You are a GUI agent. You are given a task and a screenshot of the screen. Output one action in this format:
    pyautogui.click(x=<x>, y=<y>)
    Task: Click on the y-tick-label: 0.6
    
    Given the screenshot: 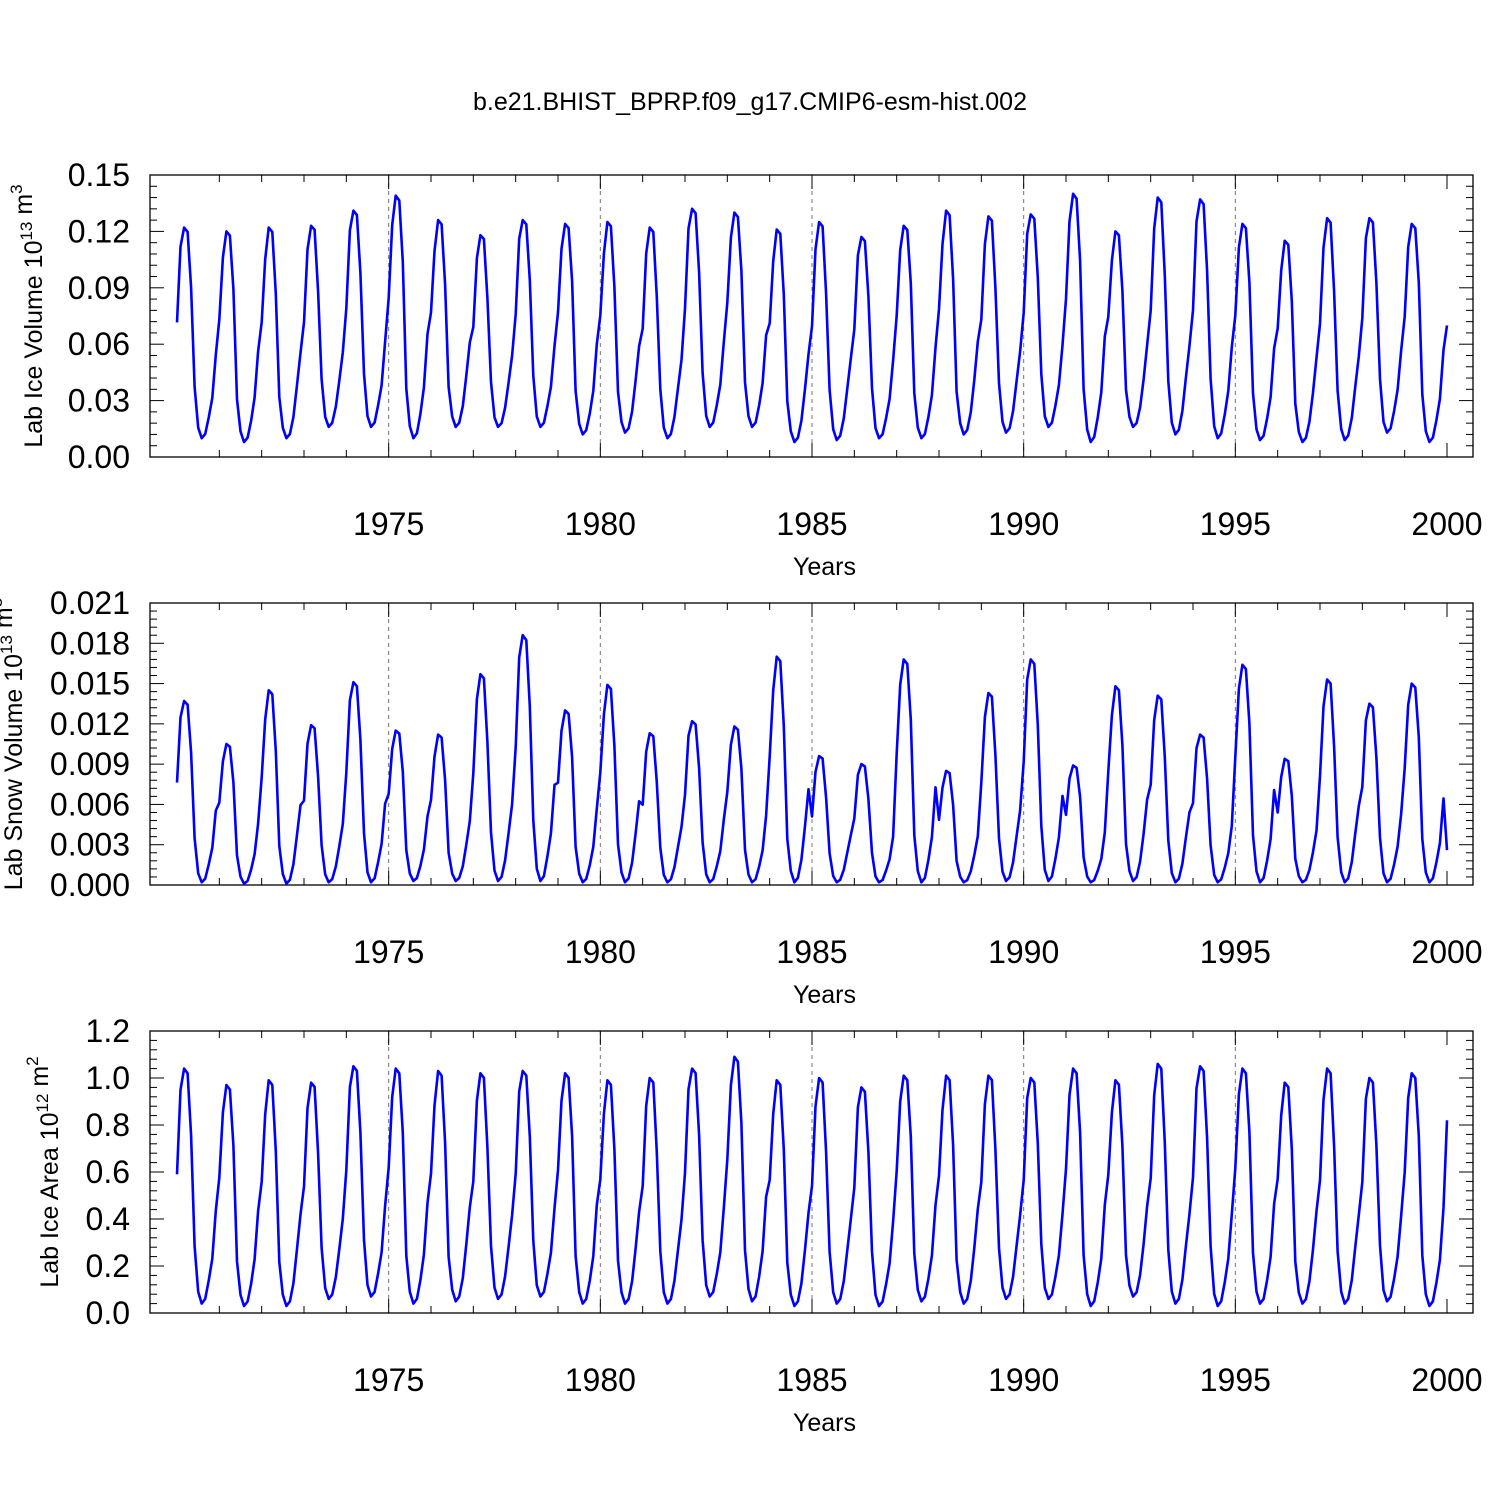 What is the action you would take?
    pyautogui.click(x=108, y=1172)
    